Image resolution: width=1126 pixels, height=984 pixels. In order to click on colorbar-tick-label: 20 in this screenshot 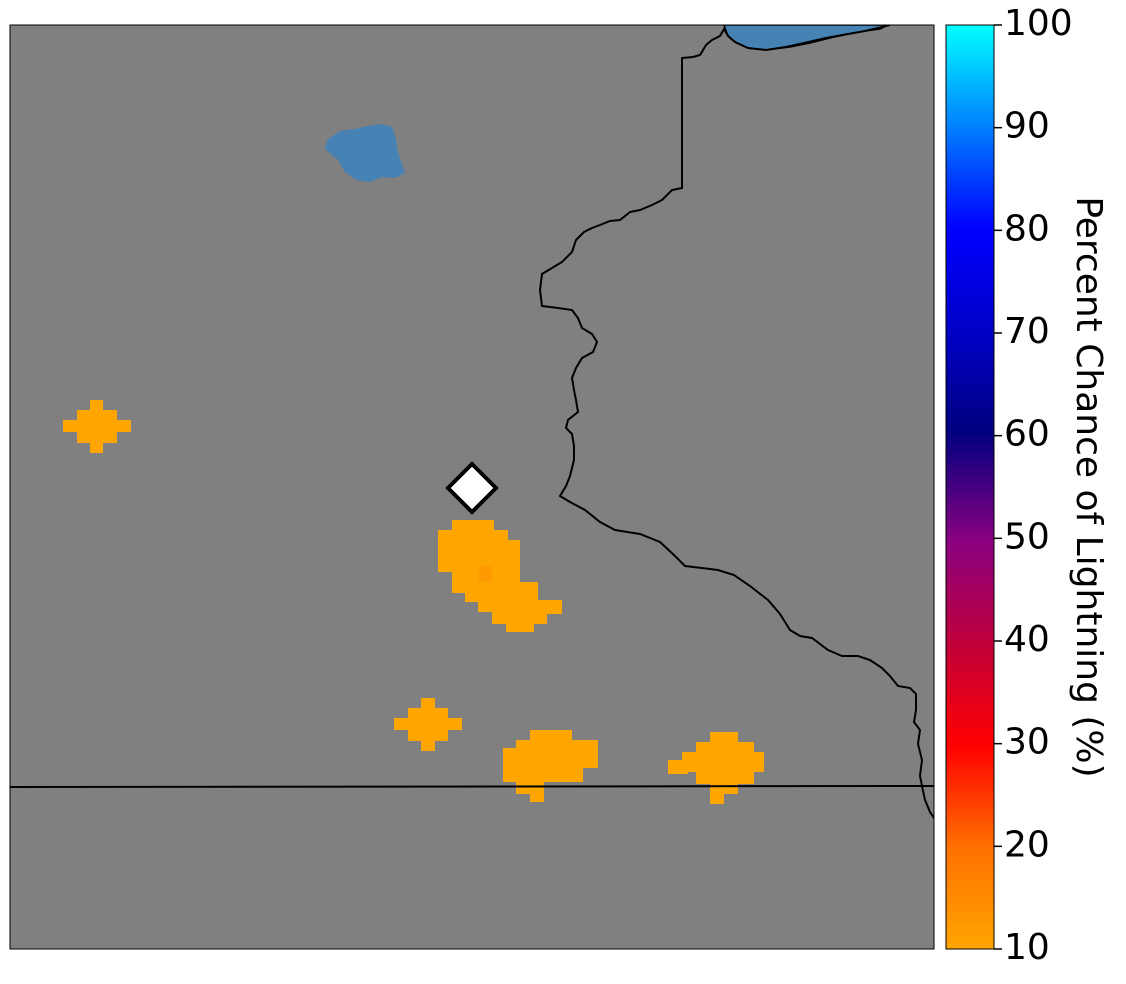, I will do `click(1027, 844)`.